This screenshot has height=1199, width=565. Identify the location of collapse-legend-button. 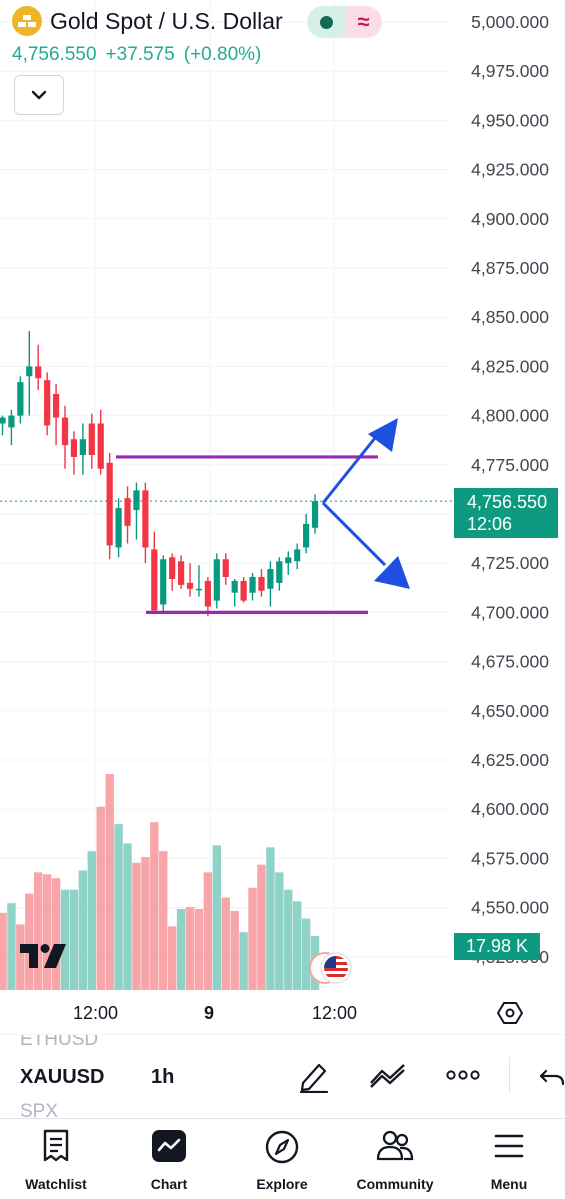
(39, 95).